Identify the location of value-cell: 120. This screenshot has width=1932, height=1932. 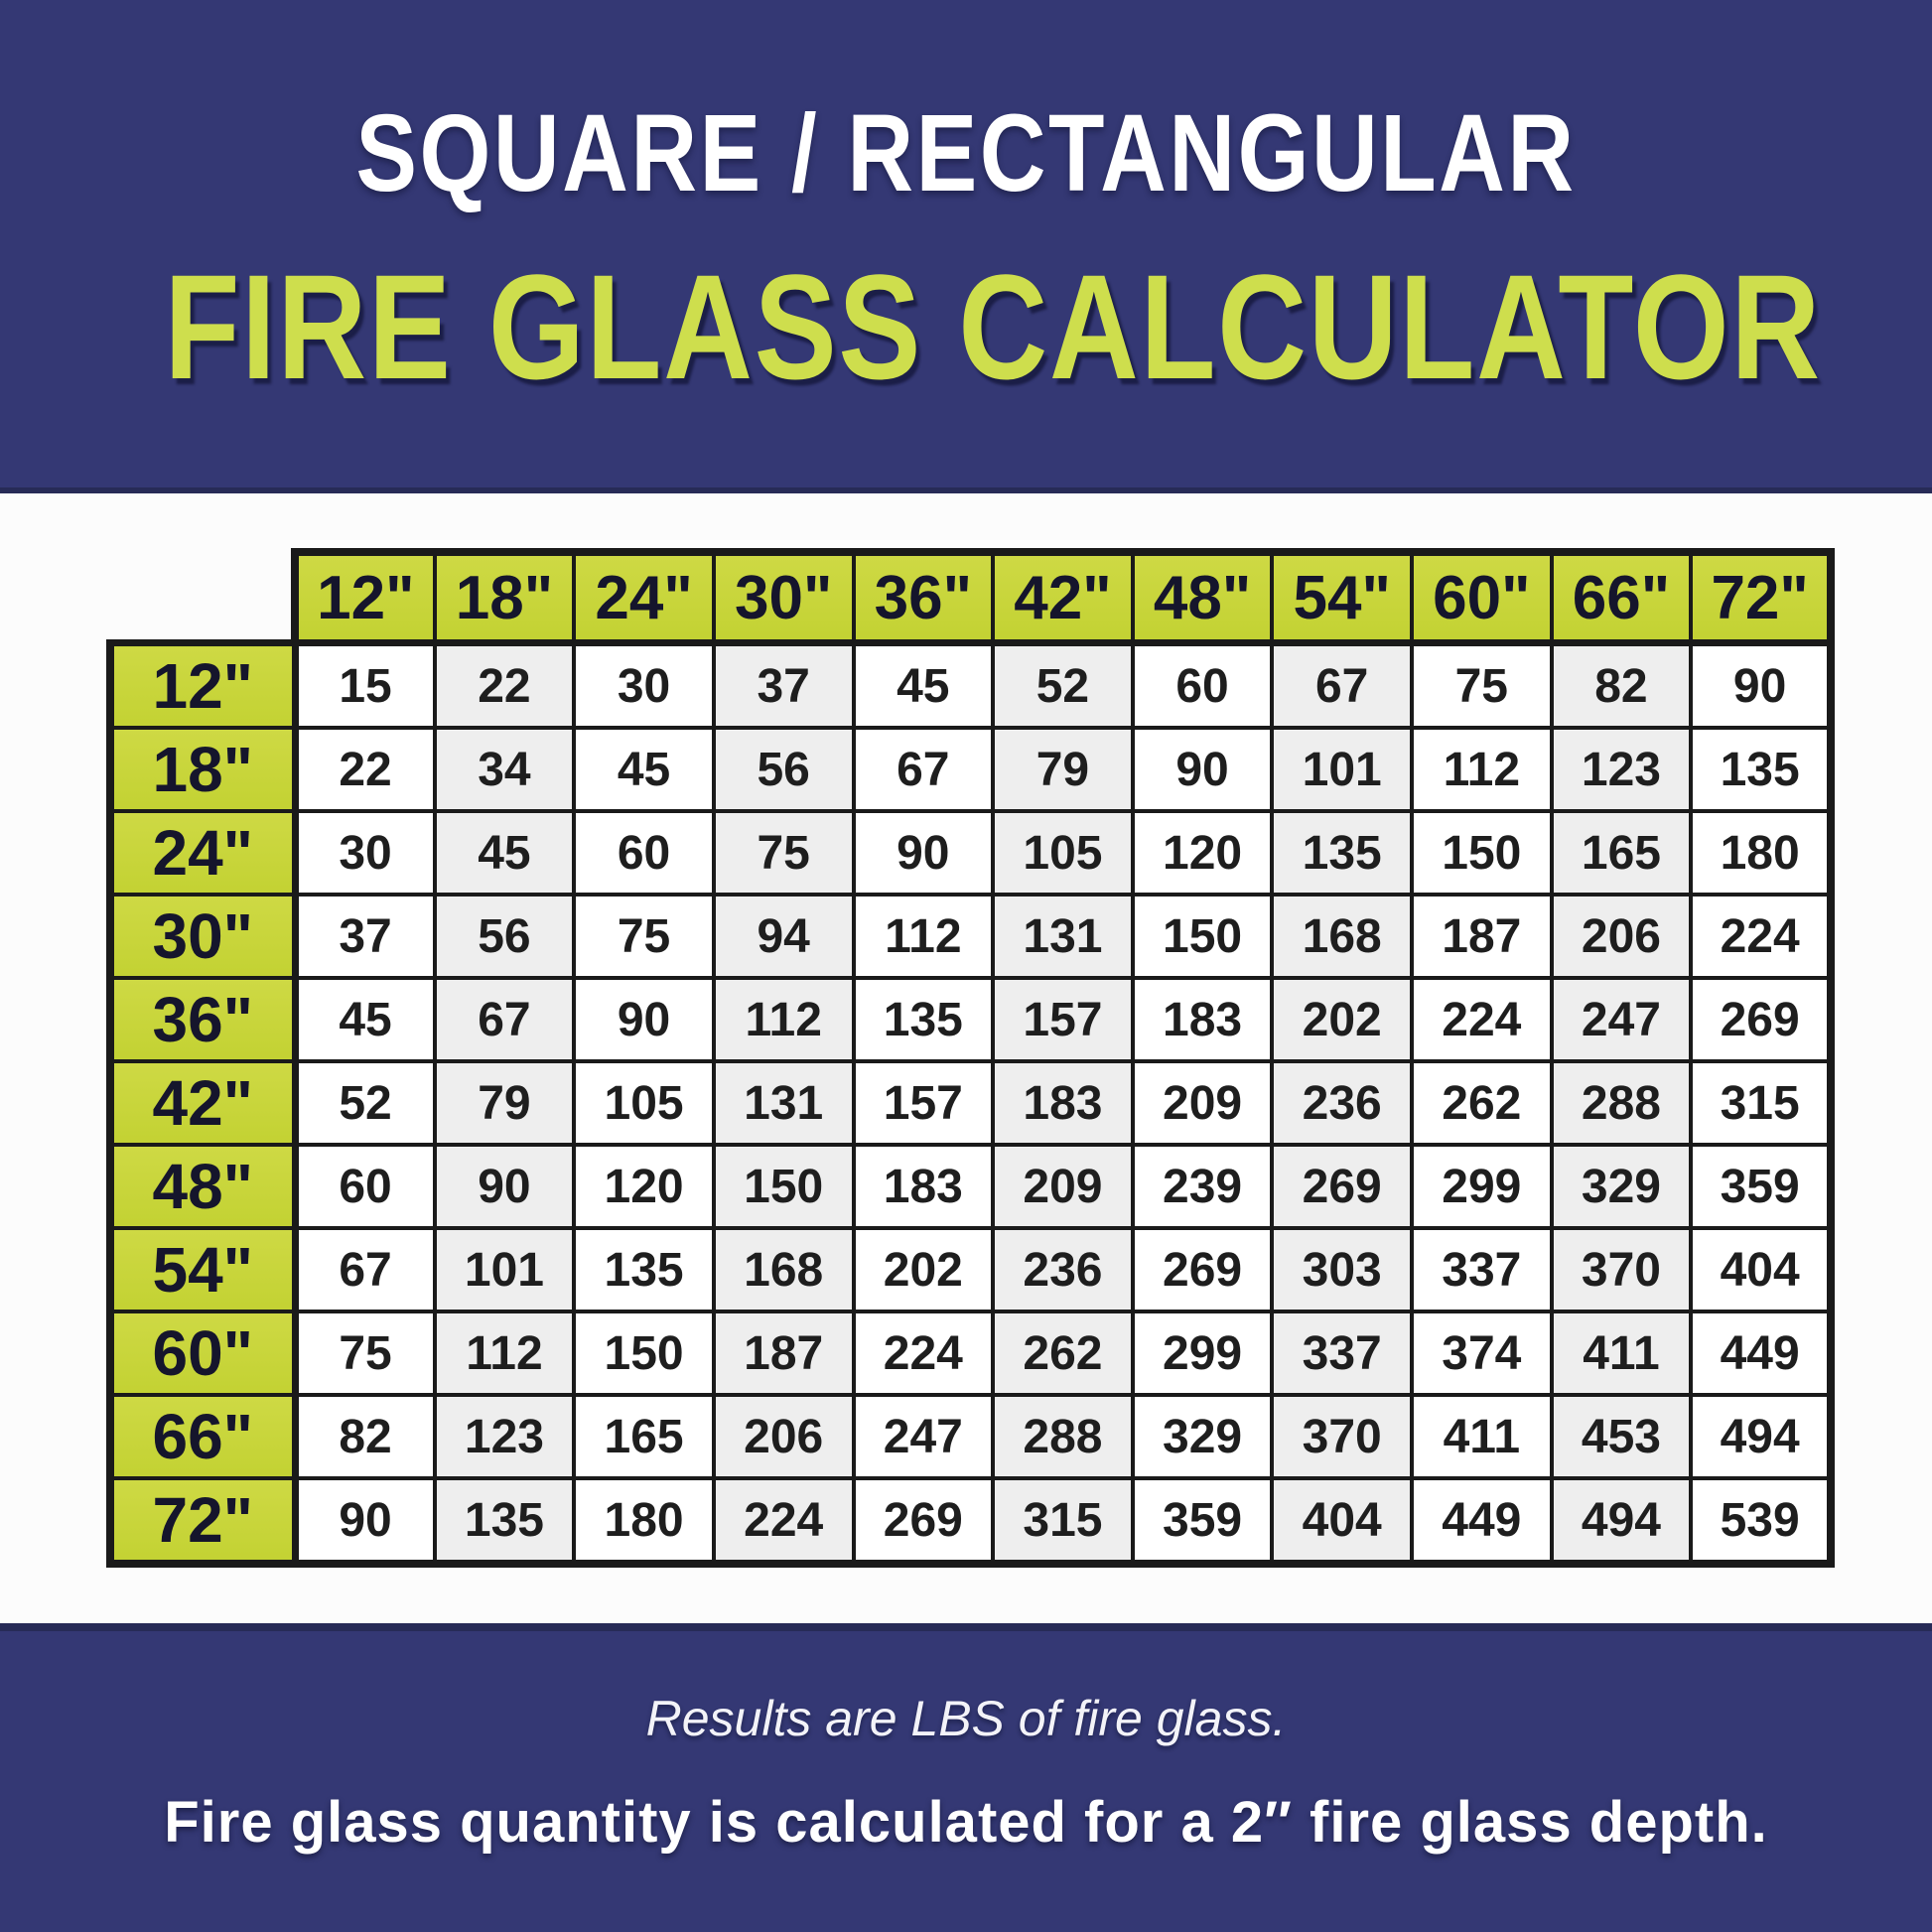
(1202, 853).